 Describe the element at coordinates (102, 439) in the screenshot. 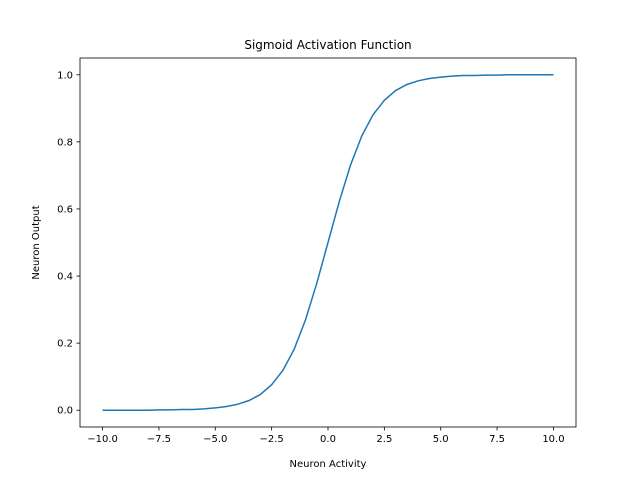

I see `x-tick-label: −10.0` at that location.